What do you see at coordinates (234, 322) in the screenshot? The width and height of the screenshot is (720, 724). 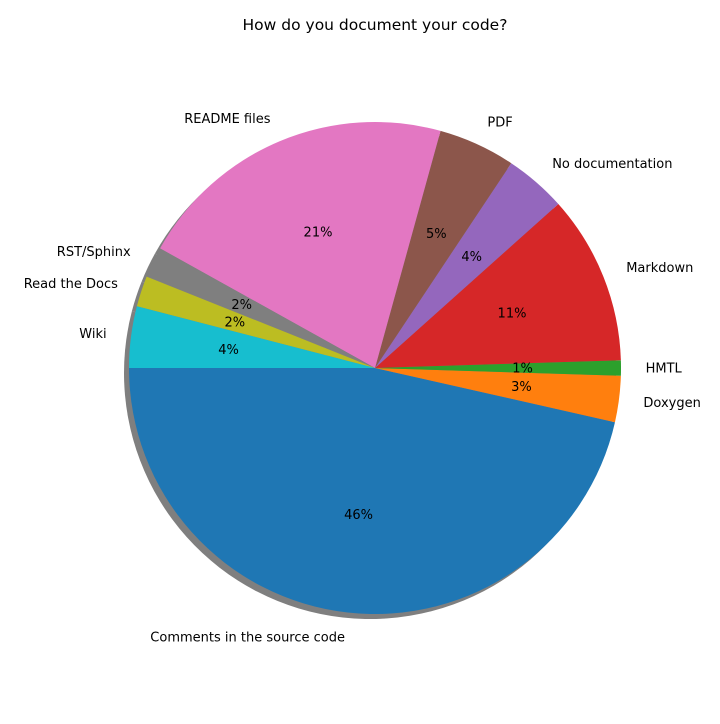 I see `percent-read-the-docs: 2%` at bounding box center [234, 322].